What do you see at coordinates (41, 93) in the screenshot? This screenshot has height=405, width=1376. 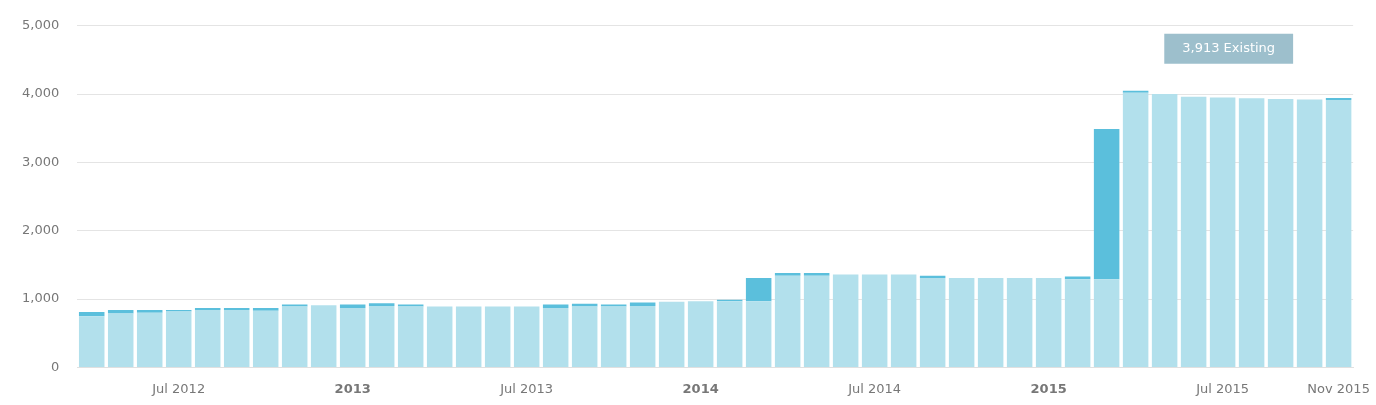 I see `y-tick-label: 4,000` at bounding box center [41, 93].